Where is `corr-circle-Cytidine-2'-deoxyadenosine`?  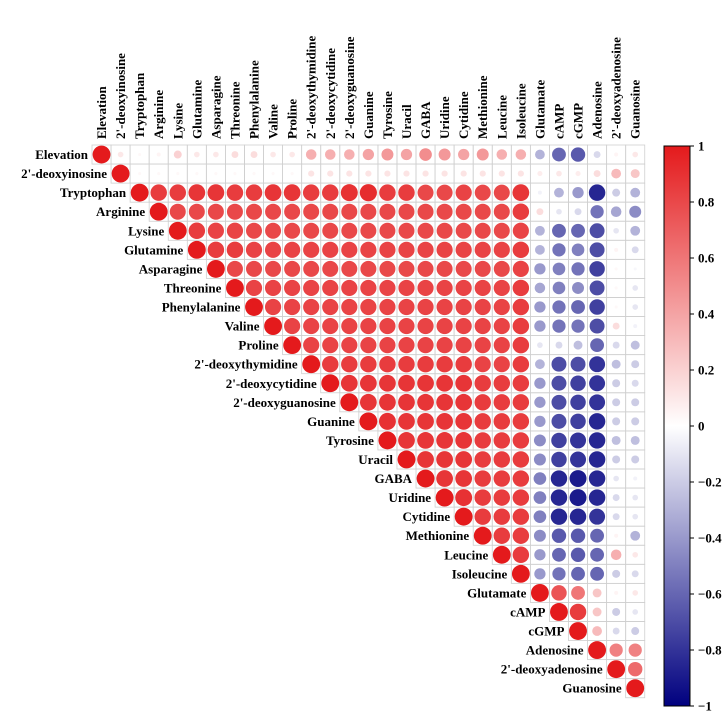
corr-circle-Cytidine-2'-deoxyadenosine is located at coordinates (616, 517).